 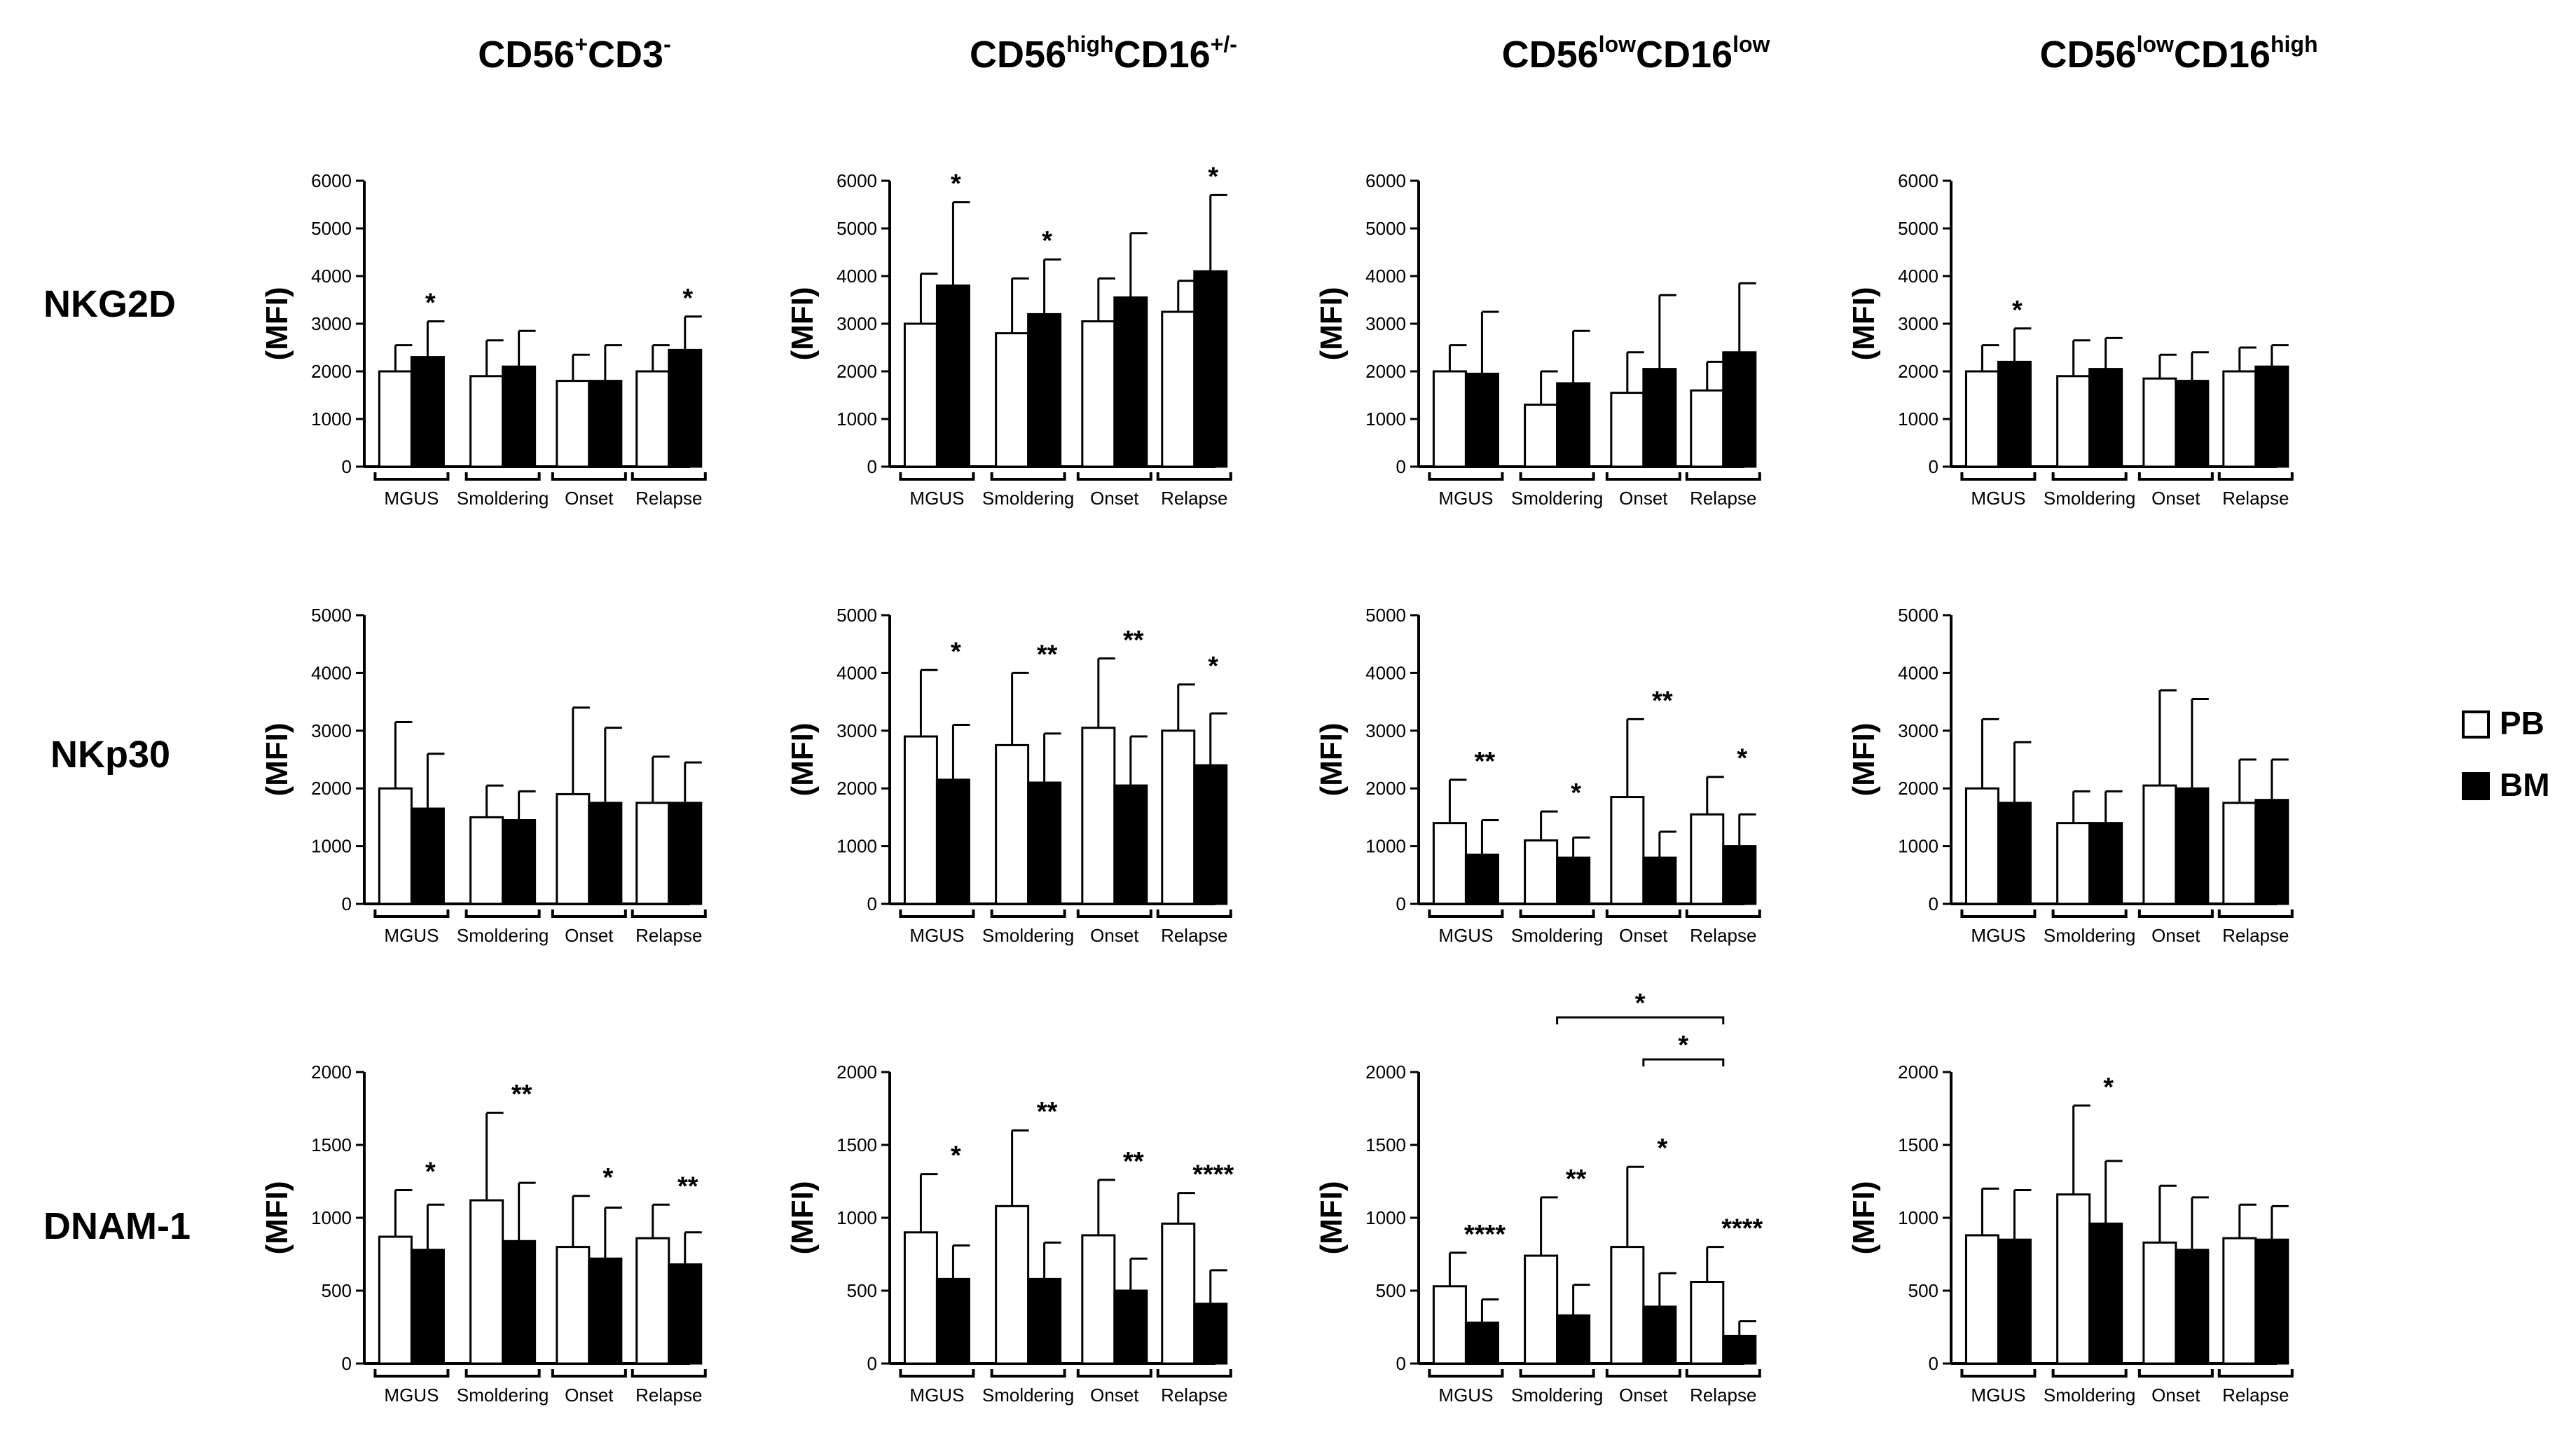 I want to click on y-tick-label: 6000, so click(x=1918, y=180).